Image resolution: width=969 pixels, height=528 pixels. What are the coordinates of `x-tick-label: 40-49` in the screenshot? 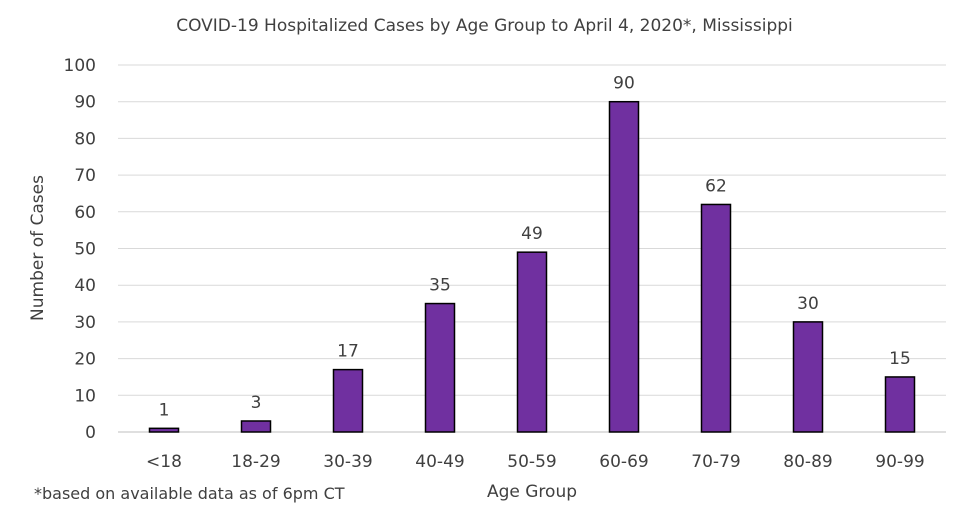 It's located at (439, 462).